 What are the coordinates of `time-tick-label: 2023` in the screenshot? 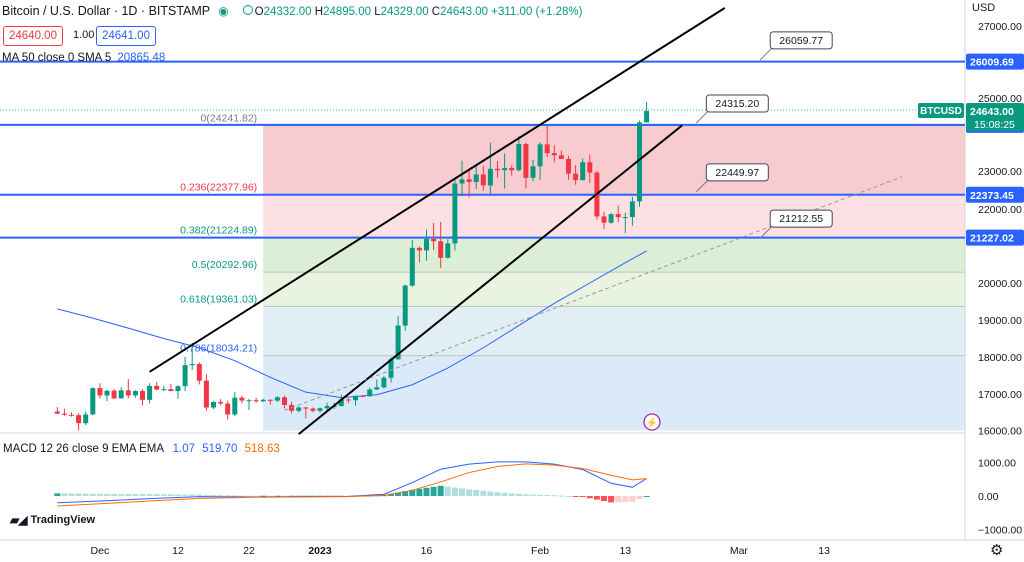 It's located at (320, 551).